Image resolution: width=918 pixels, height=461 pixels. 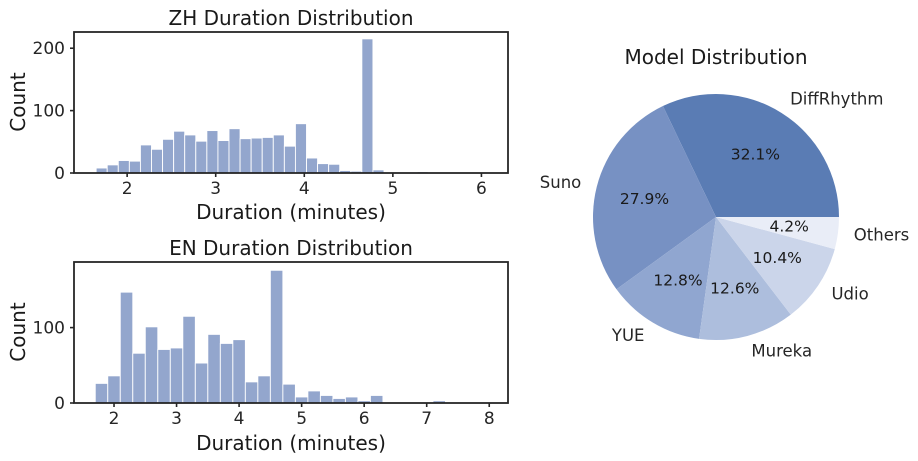 I want to click on pie-slice-diffrhythm, so click(x=750, y=155).